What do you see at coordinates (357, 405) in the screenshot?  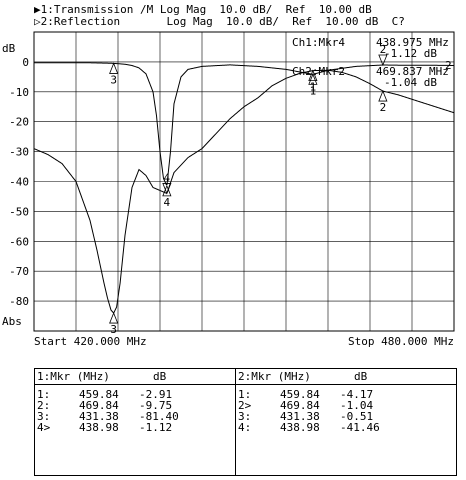 I see `ch2-row-db: -1.04` at bounding box center [357, 405].